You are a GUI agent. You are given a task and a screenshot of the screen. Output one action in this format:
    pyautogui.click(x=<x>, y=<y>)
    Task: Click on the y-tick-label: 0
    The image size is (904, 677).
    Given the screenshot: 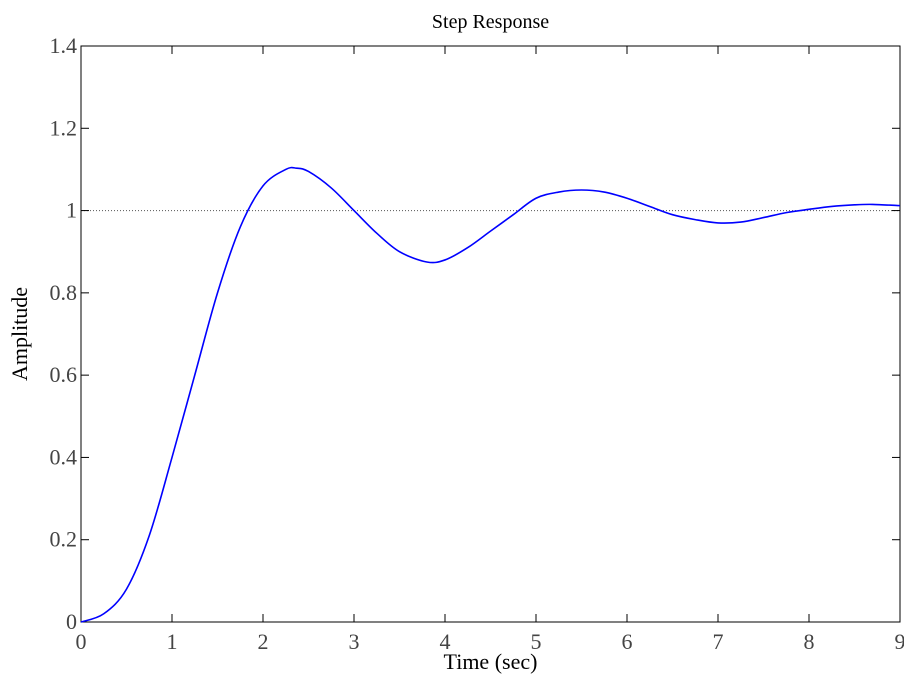 What is the action you would take?
    pyautogui.click(x=71, y=621)
    